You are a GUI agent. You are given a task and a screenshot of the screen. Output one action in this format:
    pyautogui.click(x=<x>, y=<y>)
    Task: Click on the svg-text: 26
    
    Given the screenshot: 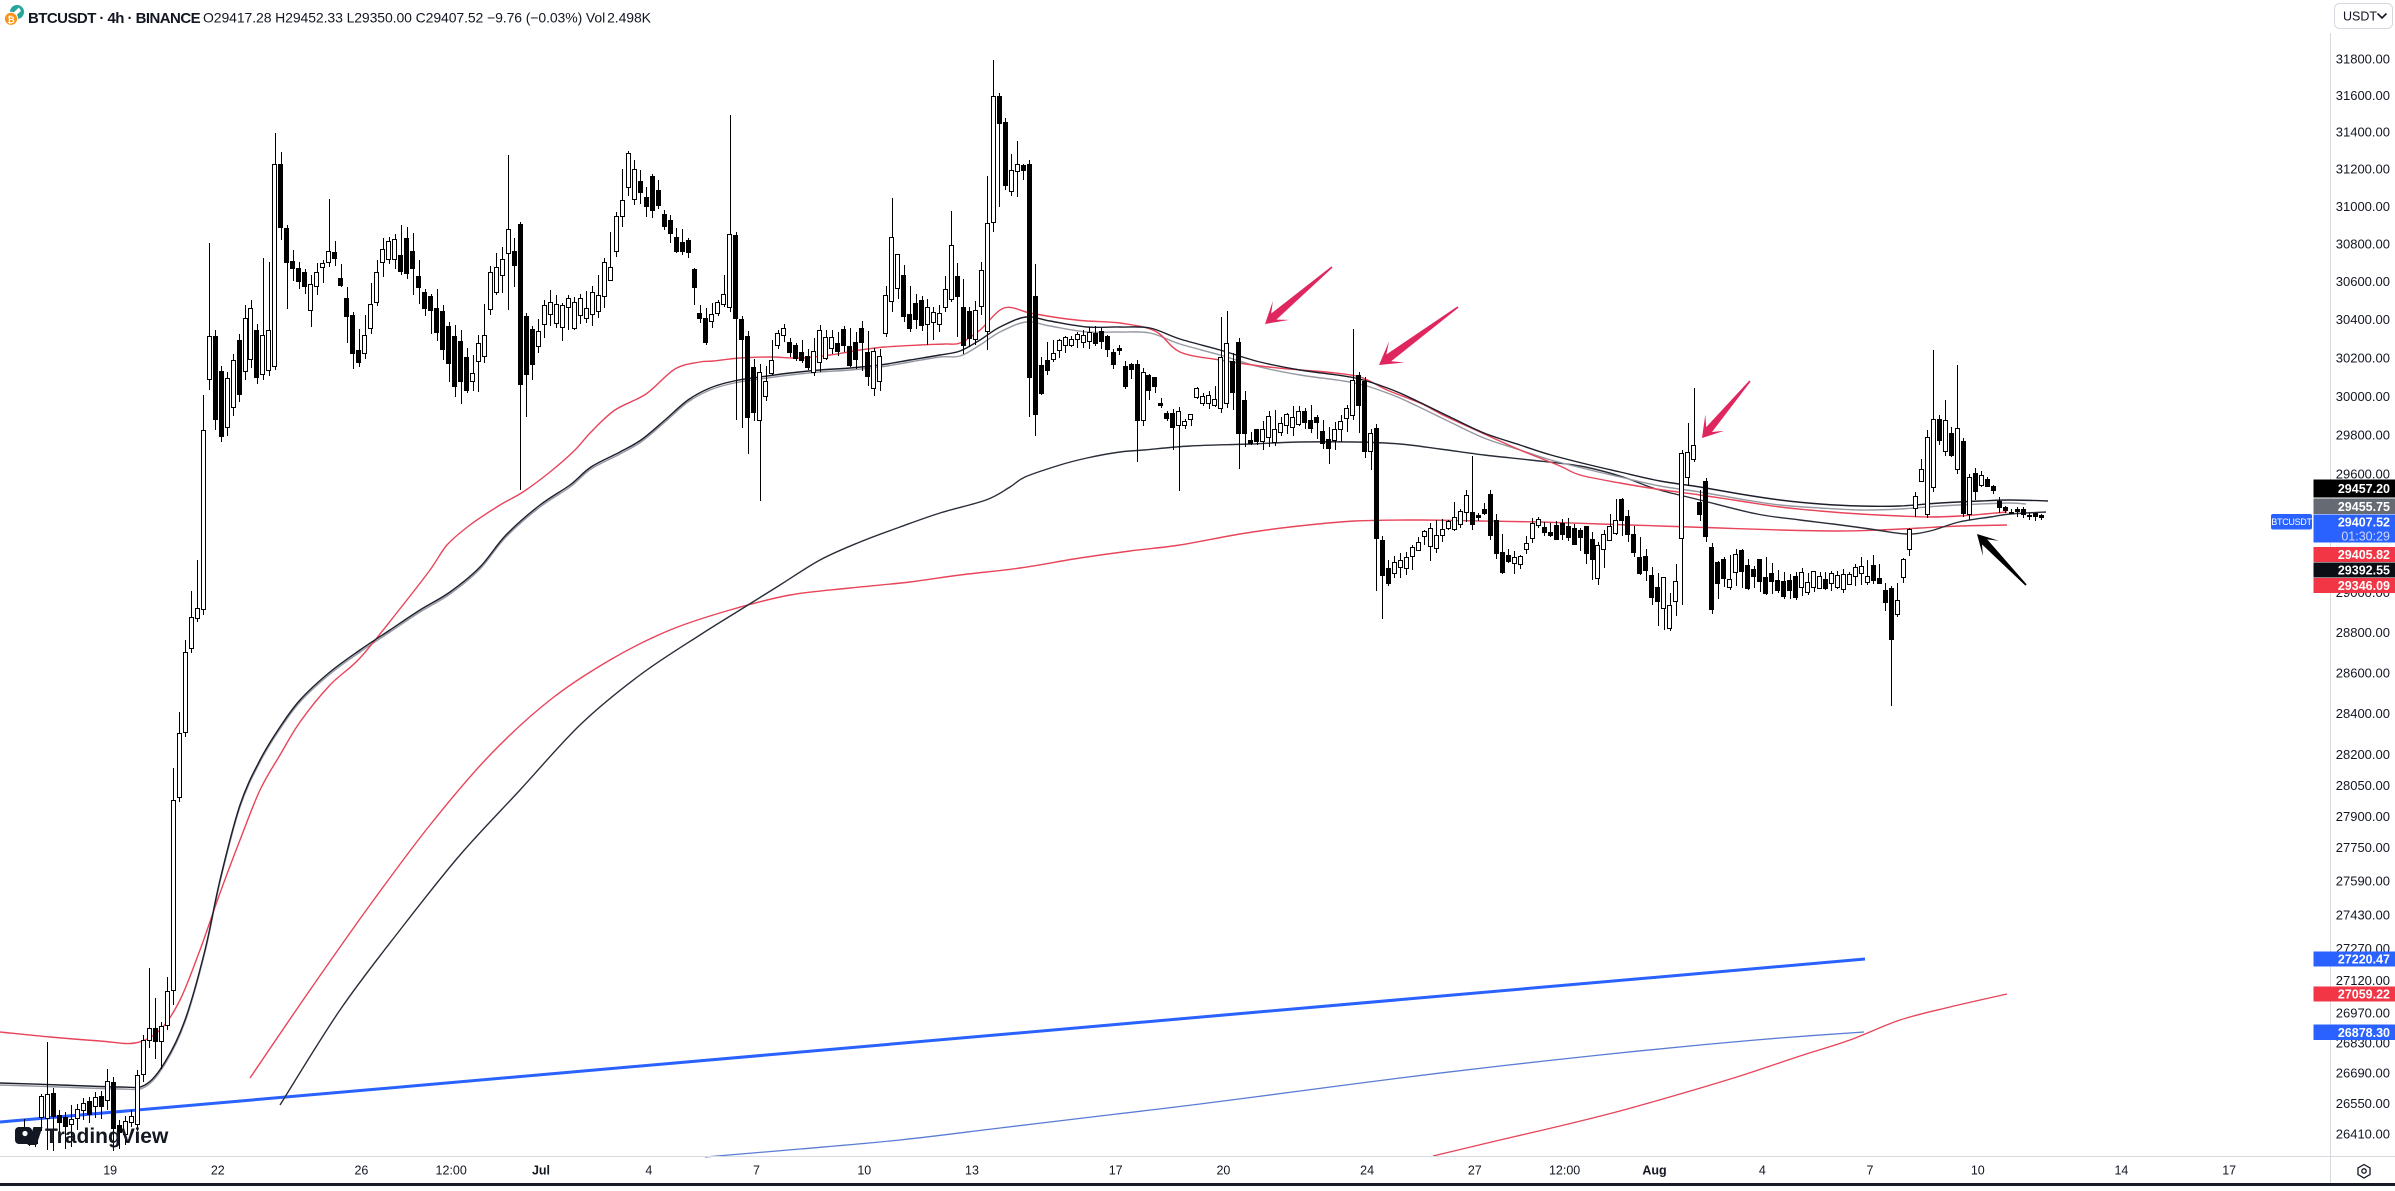 What is the action you would take?
    pyautogui.click(x=361, y=1171)
    